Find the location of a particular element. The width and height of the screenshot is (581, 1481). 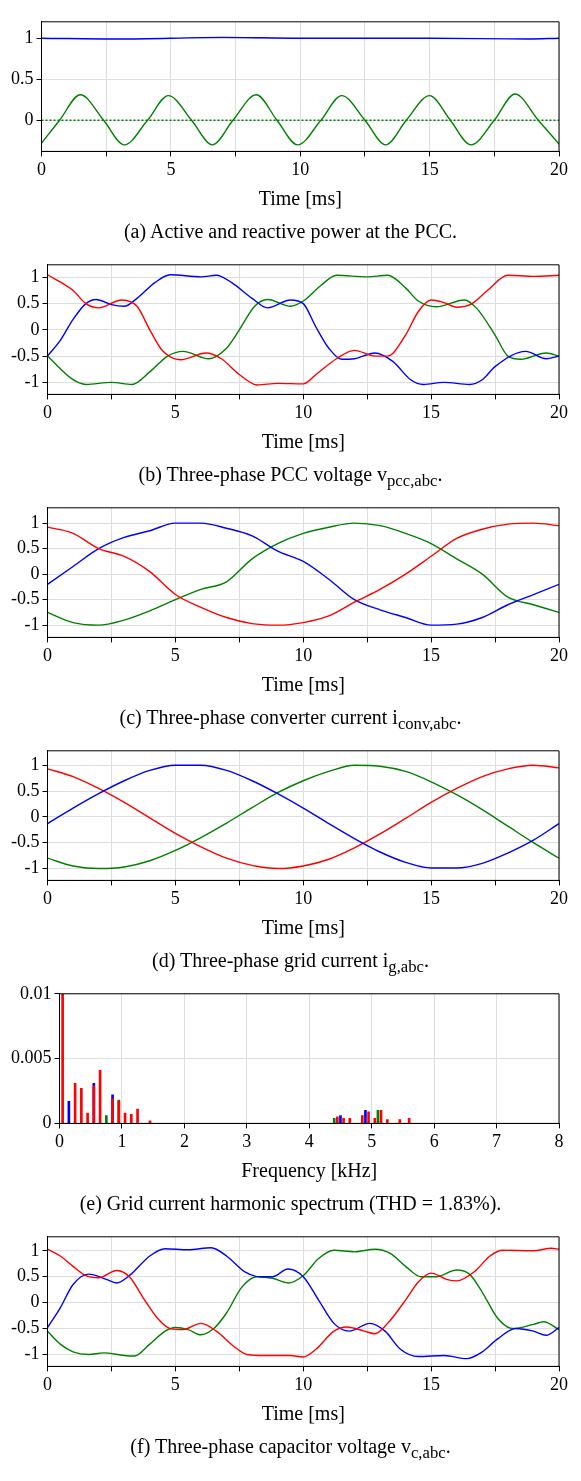

x-tick-label: 6 is located at coordinates (434, 1140).